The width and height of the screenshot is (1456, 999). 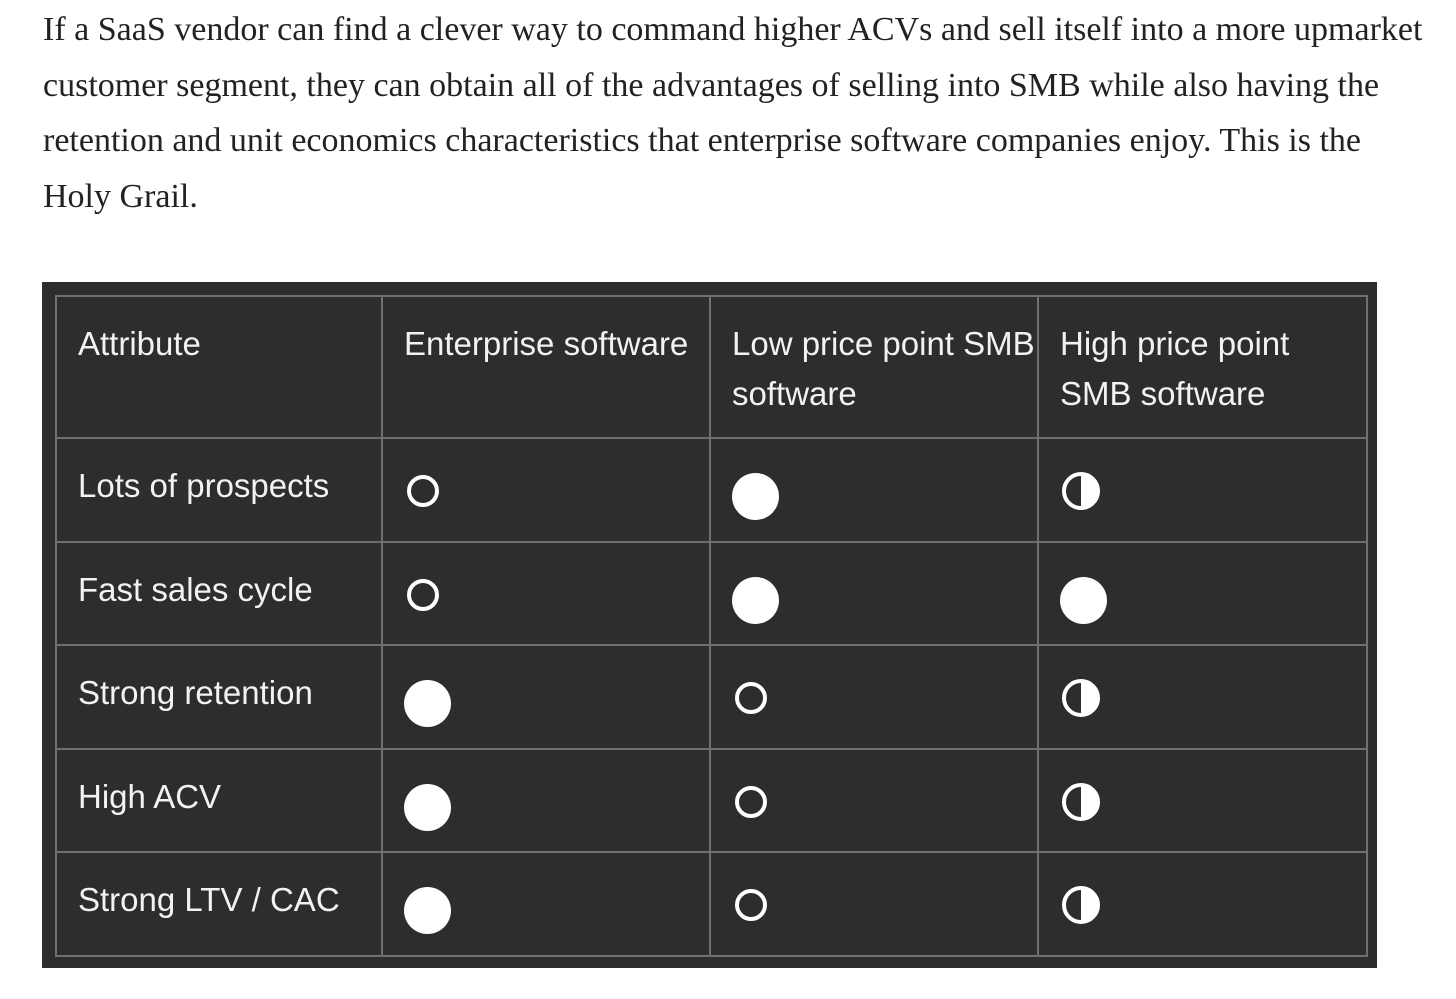 I want to click on row-attribute-label: Strong retention, so click(x=219, y=697).